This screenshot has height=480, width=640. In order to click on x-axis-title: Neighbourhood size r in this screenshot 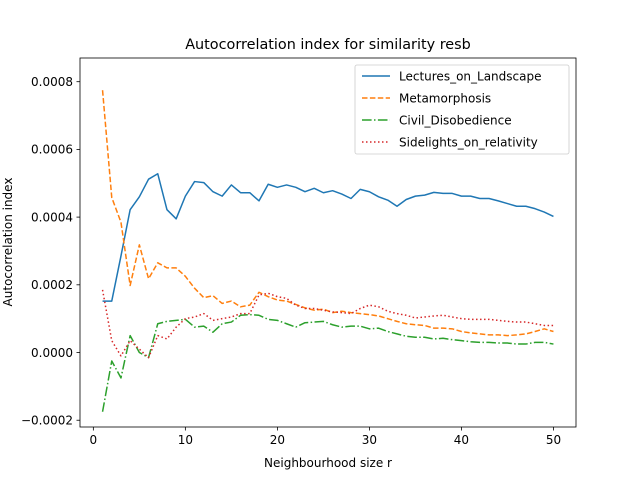, I will do `click(328, 463)`.